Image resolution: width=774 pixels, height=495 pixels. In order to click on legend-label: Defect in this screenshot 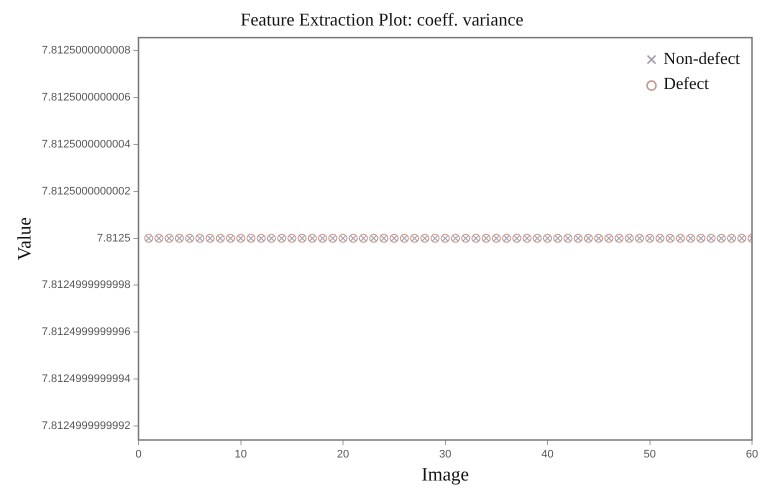, I will do `click(687, 84)`.